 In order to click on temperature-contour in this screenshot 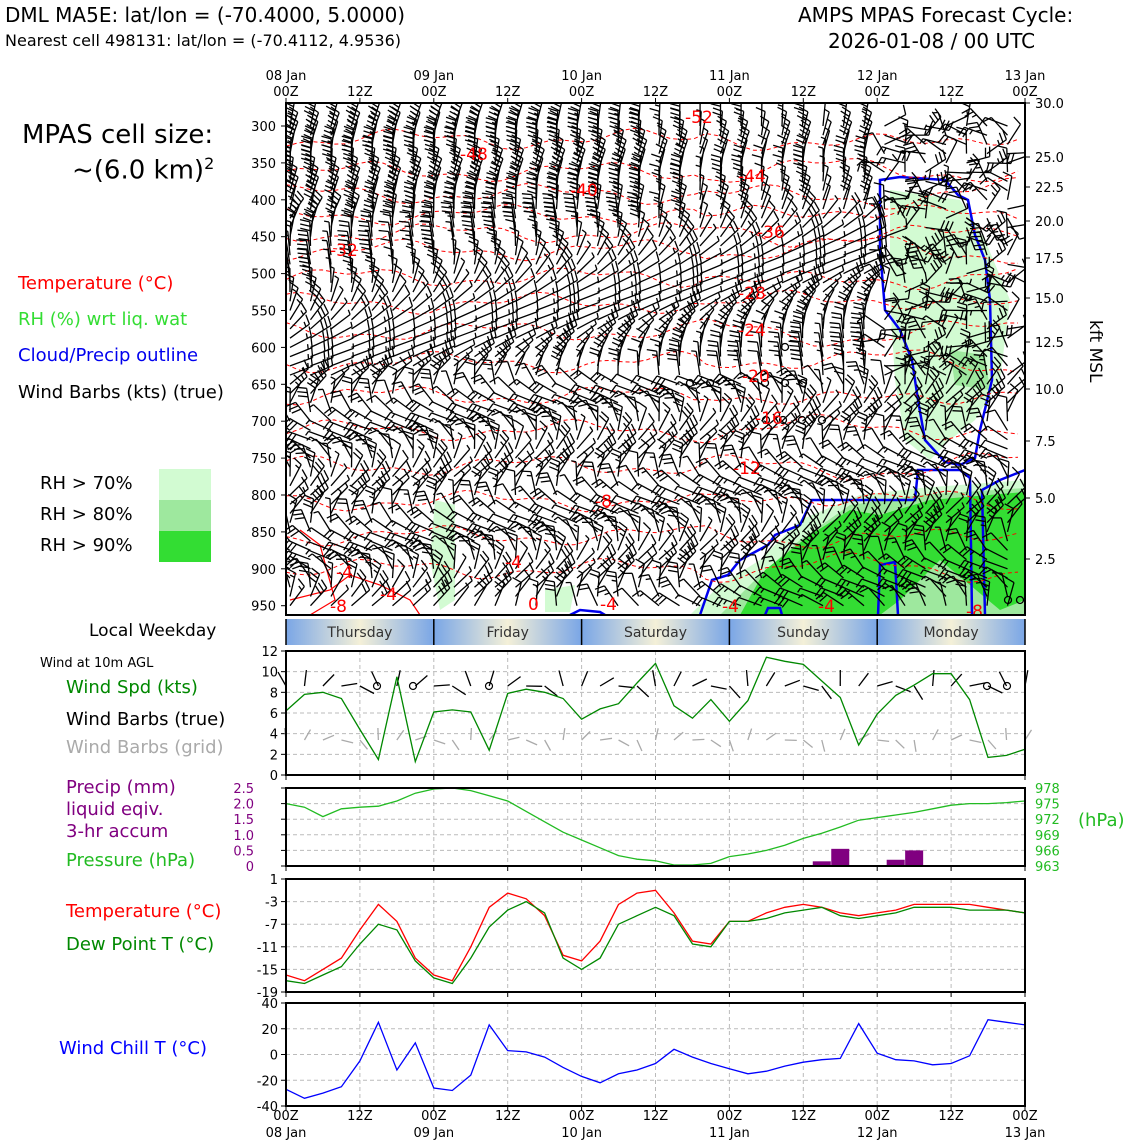, I will do `click(652, 395)`.